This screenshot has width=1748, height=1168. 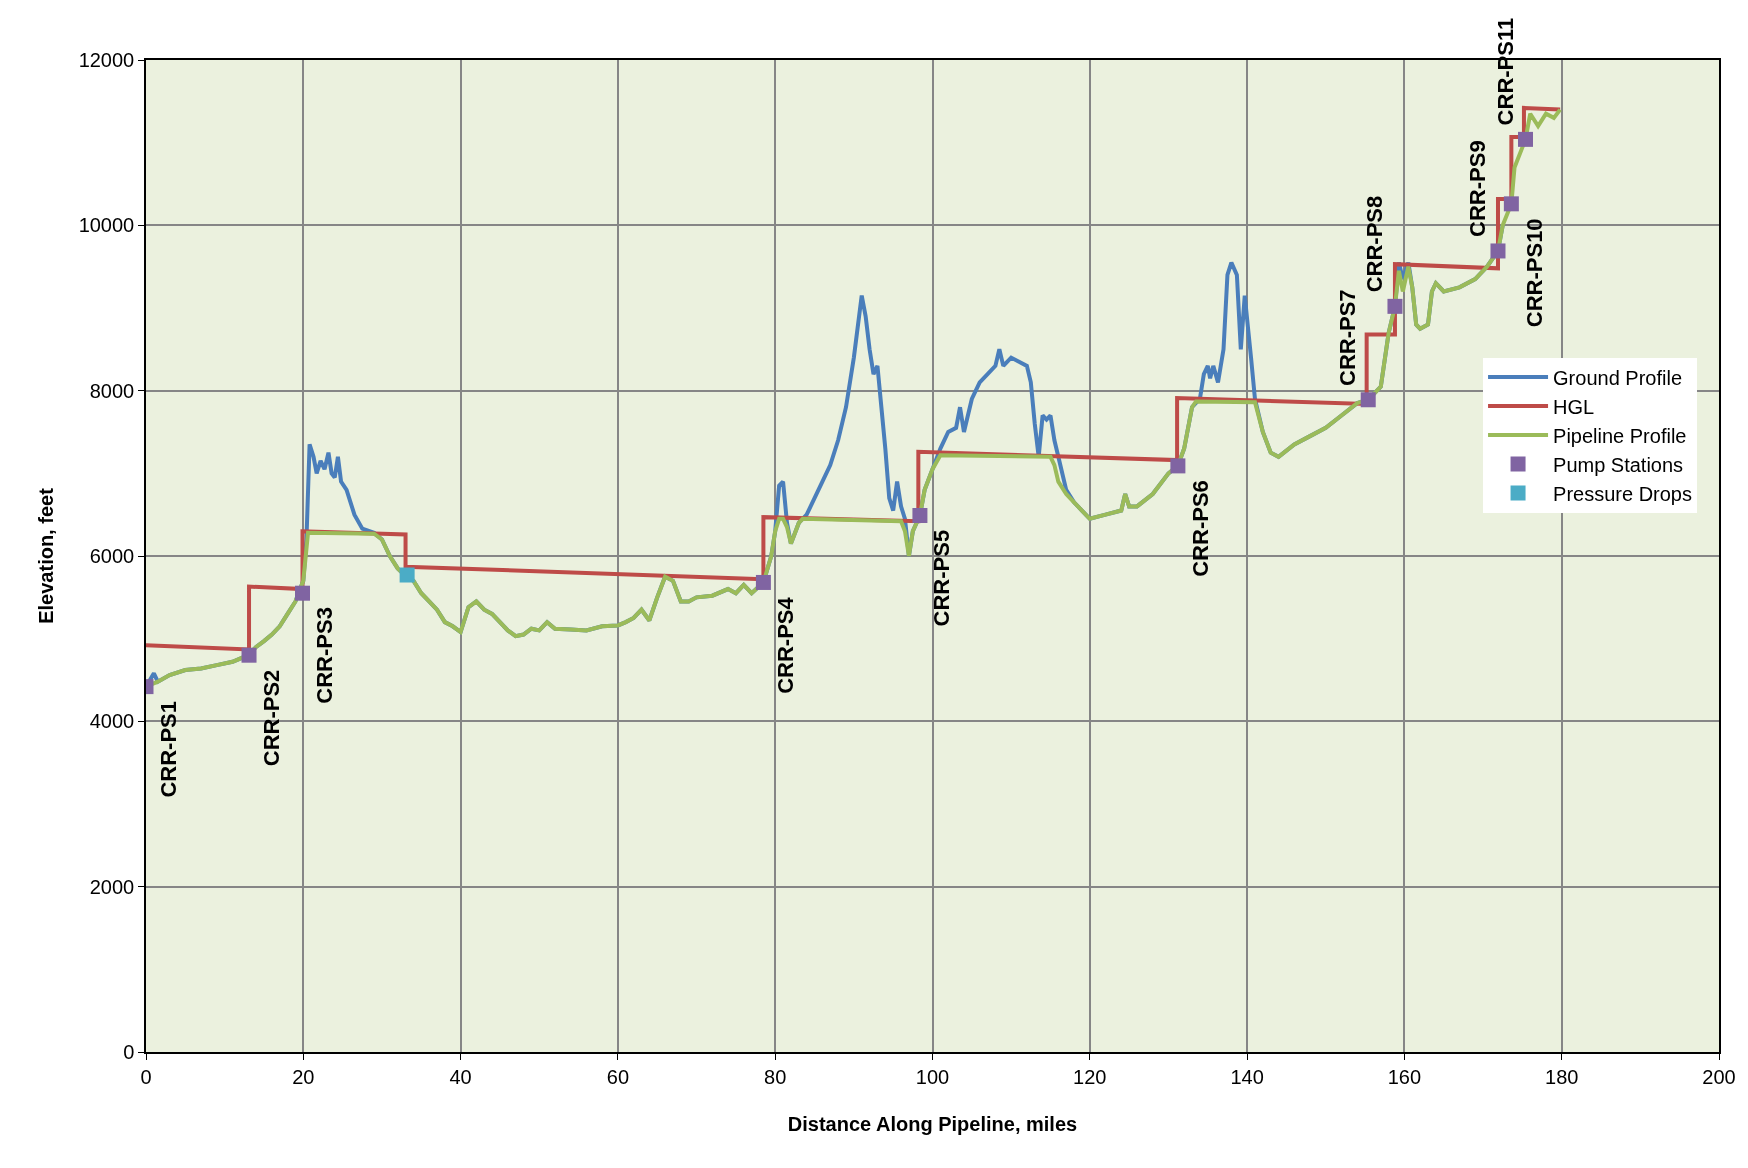 I want to click on annotation: CRR-PS7, so click(x=1348, y=337).